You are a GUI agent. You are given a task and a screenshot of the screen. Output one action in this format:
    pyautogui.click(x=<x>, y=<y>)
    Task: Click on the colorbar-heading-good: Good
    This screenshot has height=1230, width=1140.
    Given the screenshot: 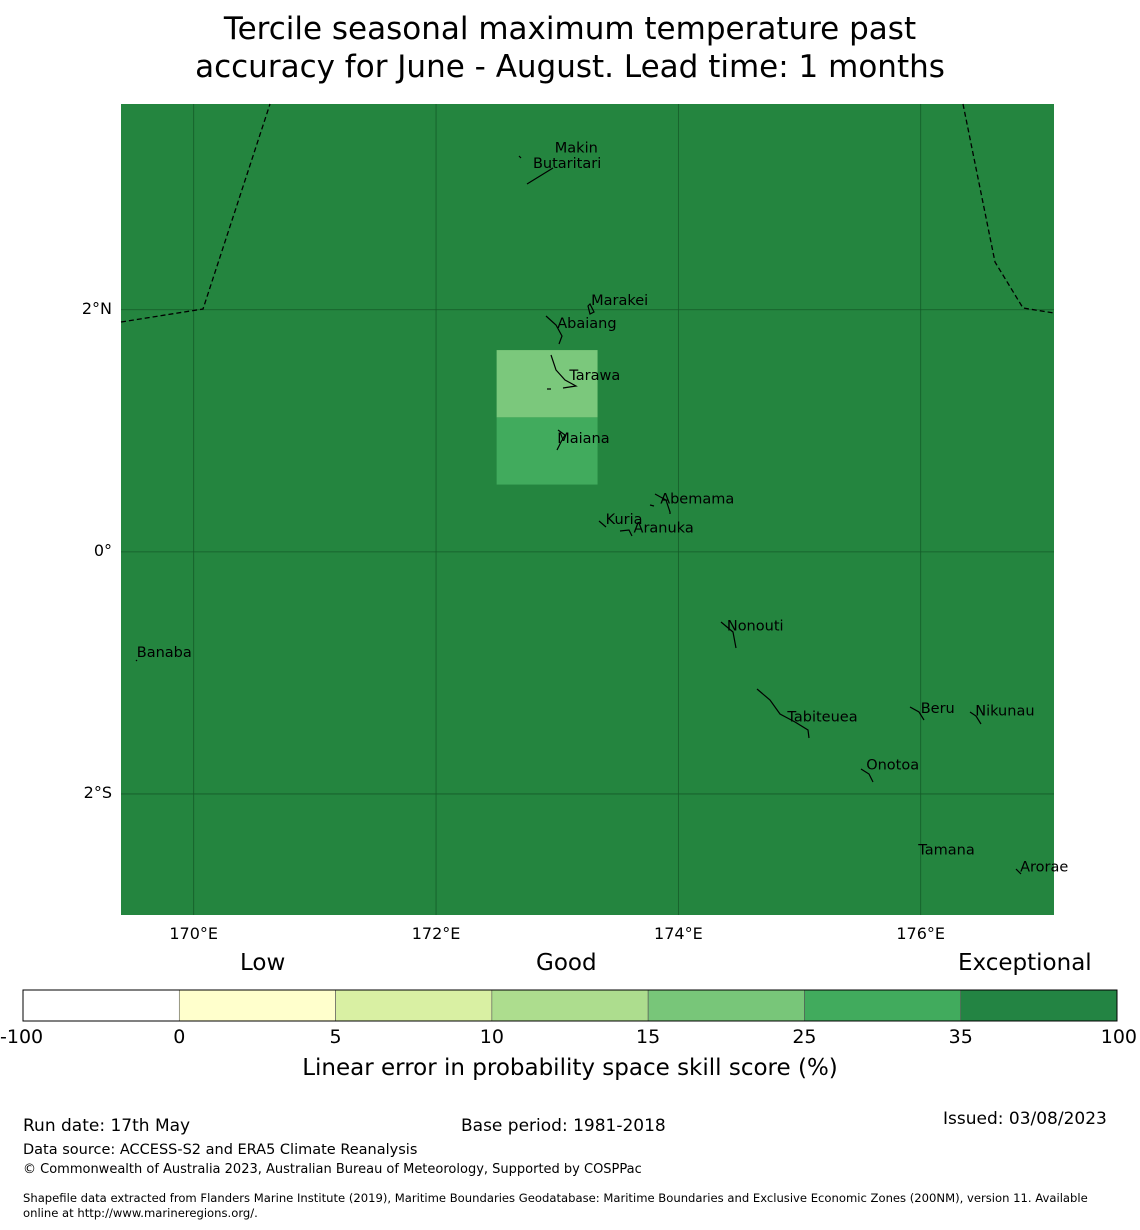 What is the action you would take?
    pyautogui.click(x=566, y=963)
    